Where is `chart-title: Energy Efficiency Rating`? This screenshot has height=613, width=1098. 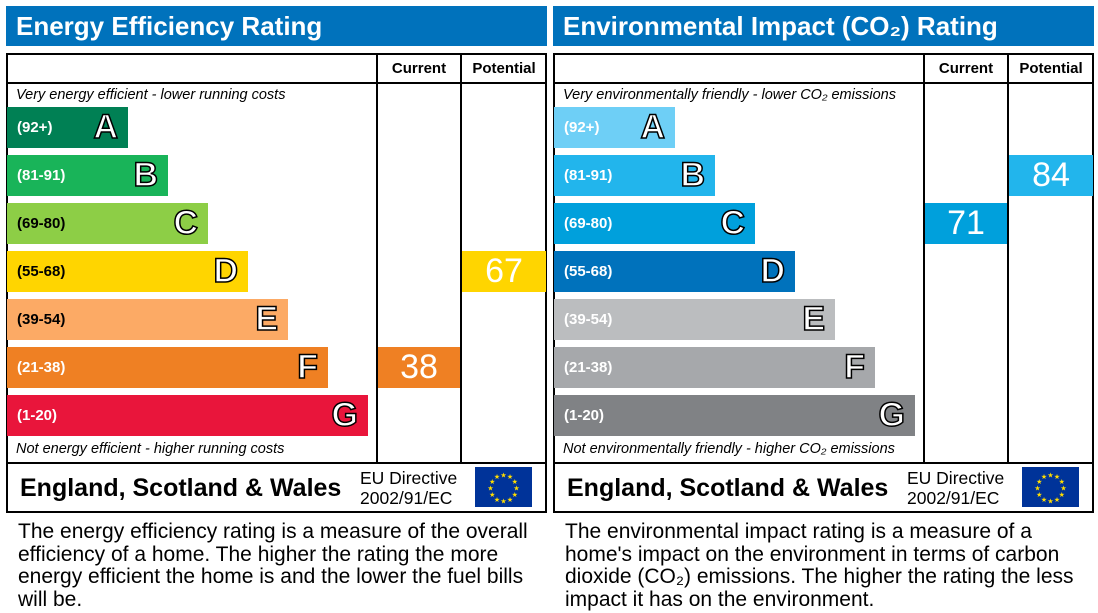
chart-title: Energy Efficiency Rating is located at coordinates (276, 26).